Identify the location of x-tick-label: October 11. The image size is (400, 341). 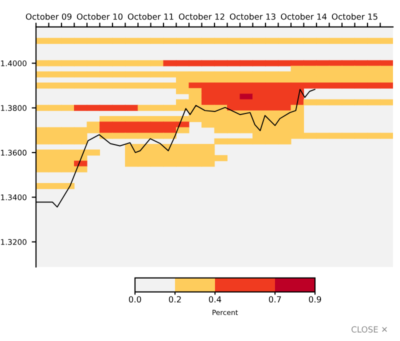
(151, 16).